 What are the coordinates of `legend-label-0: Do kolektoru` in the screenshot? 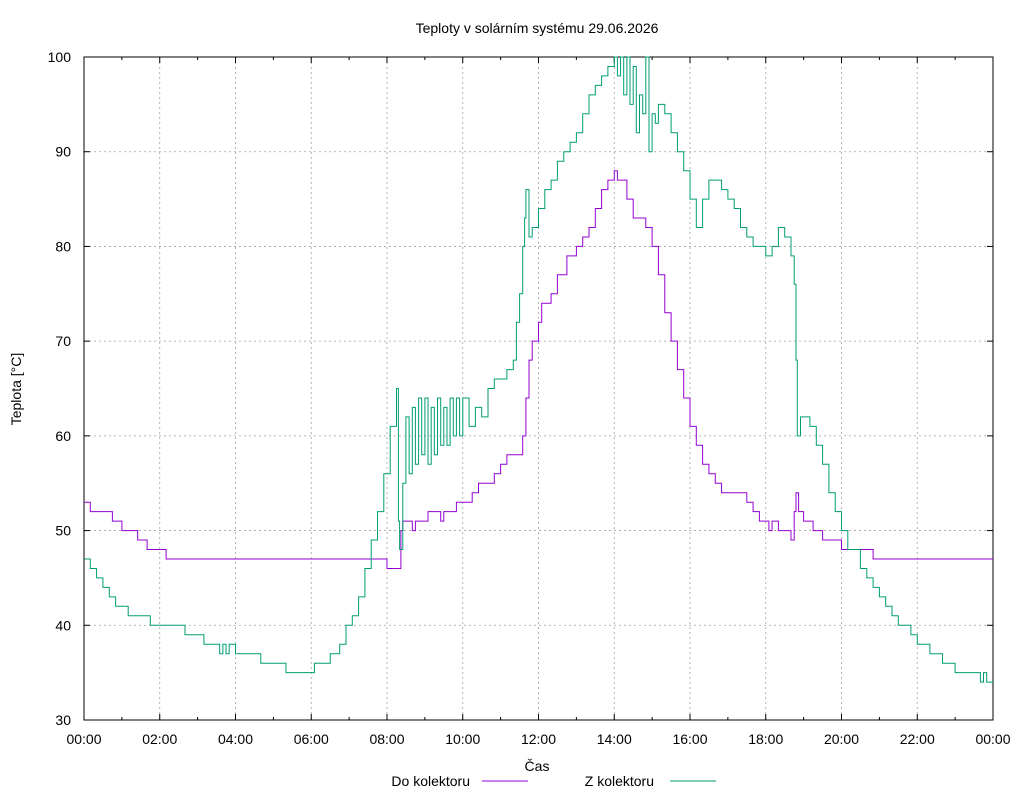 It's located at (430, 781).